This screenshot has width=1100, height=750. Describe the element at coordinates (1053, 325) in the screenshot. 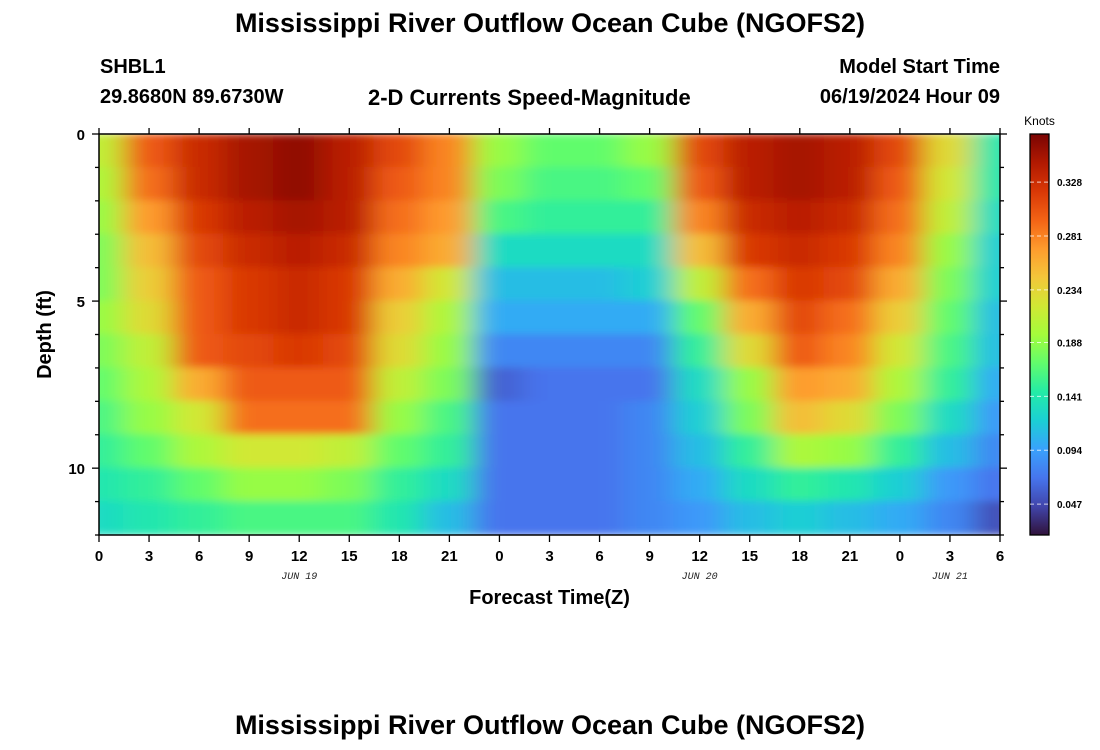

I see `colorbar: Knots 0.047 0.094 0.141 0.188 0.234 0.281 0.328` at that location.